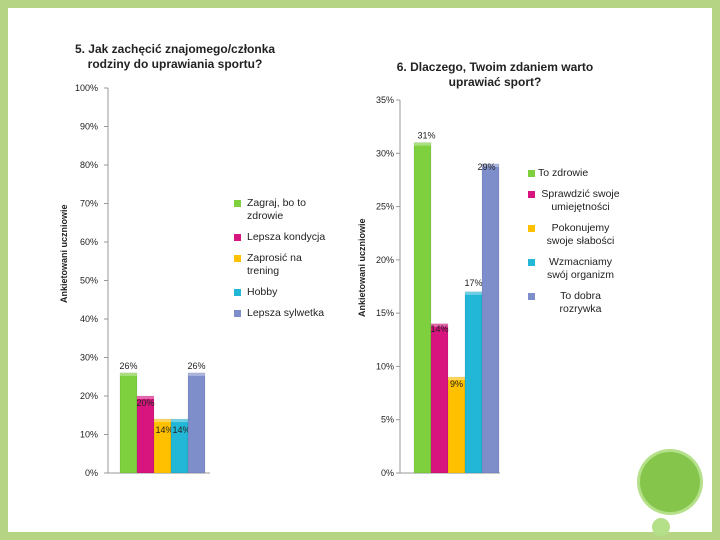  I want to click on chart1-data-label-3: 14%, so click(164, 430).